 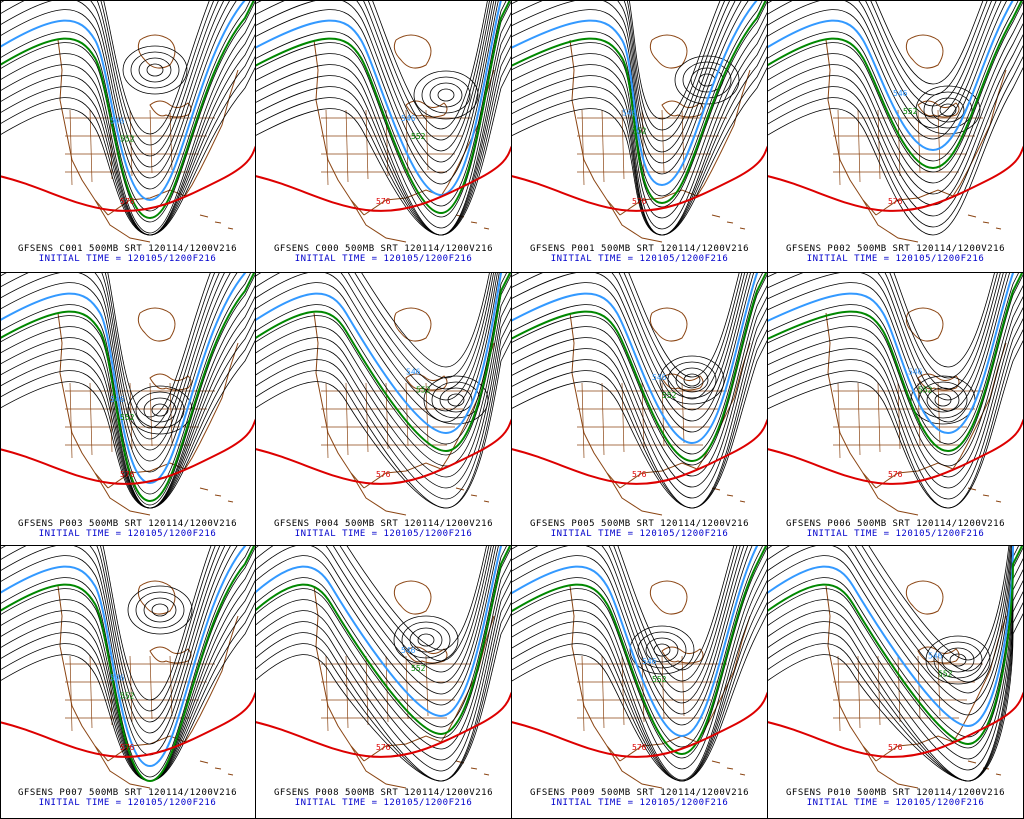 What do you see at coordinates (383, 121) in the screenshot?
I see `map-c000: 546 552 576` at bounding box center [383, 121].